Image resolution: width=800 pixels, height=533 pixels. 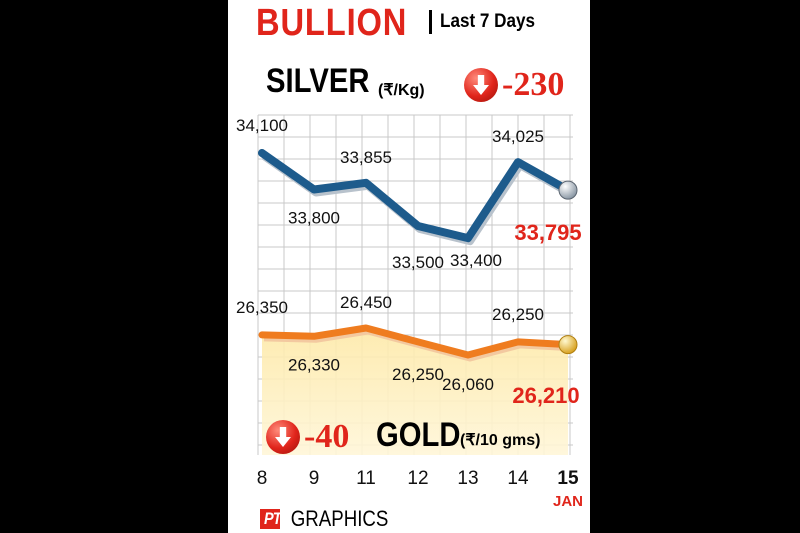 What do you see at coordinates (476, 260) in the screenshot?
I see `silver-data-label: 33,400` at bounding box center [476, 260].